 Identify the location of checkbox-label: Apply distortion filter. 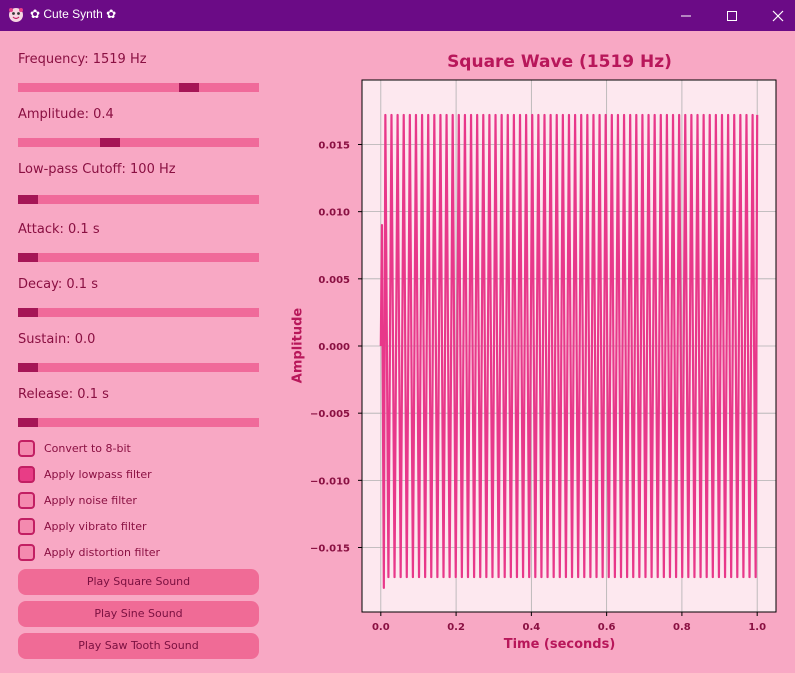
(102, 552).